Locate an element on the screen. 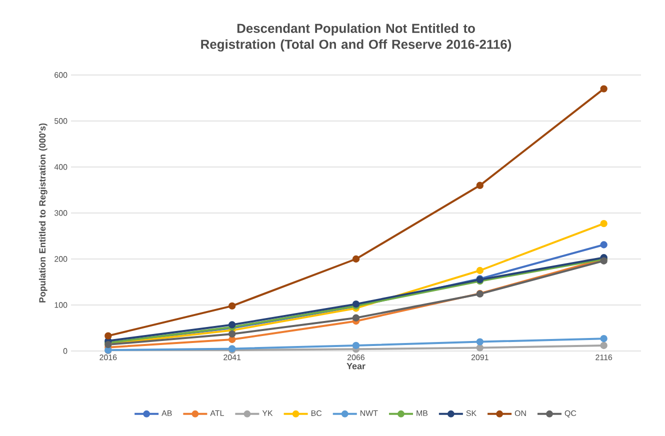  y-axis-title: Population Entitled to Registration (000's) is located at coordinates (43, 212).